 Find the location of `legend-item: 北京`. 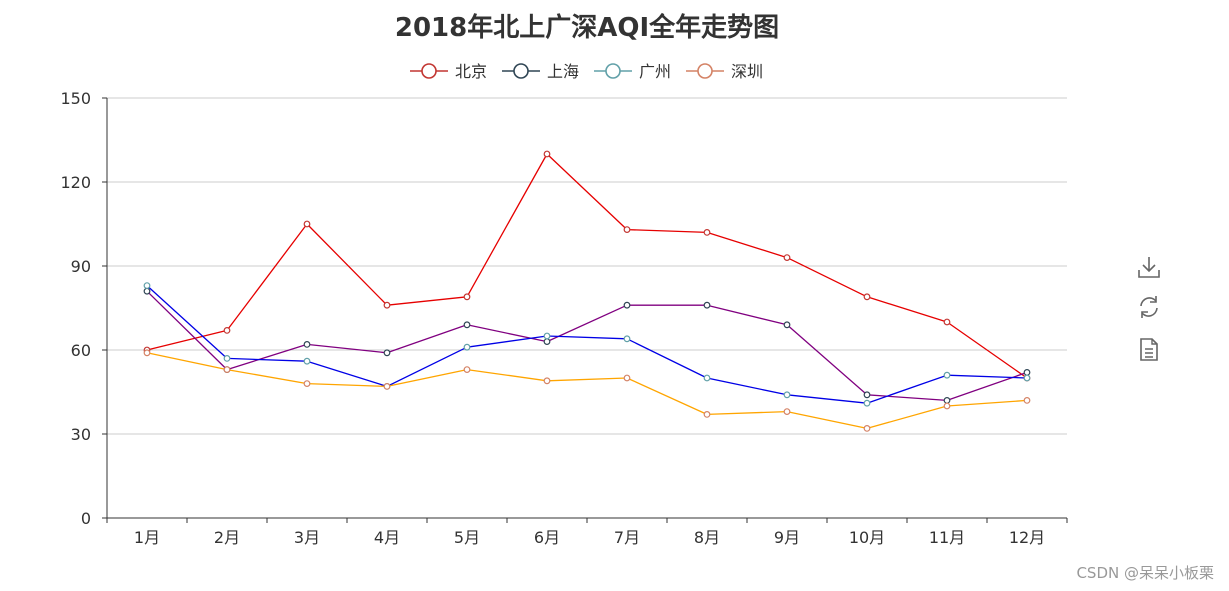

legend-item: 北京 is located at coordinates (448, 71).